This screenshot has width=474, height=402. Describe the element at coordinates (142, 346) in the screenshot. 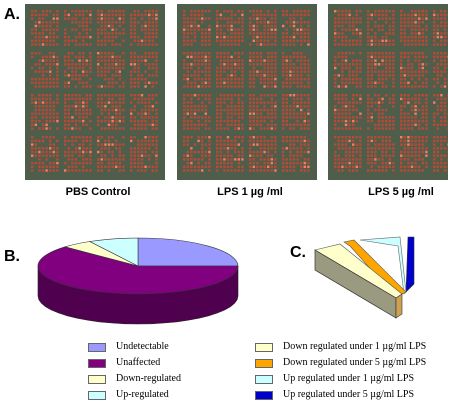

I see `legend-label: Undetectable` at that location.